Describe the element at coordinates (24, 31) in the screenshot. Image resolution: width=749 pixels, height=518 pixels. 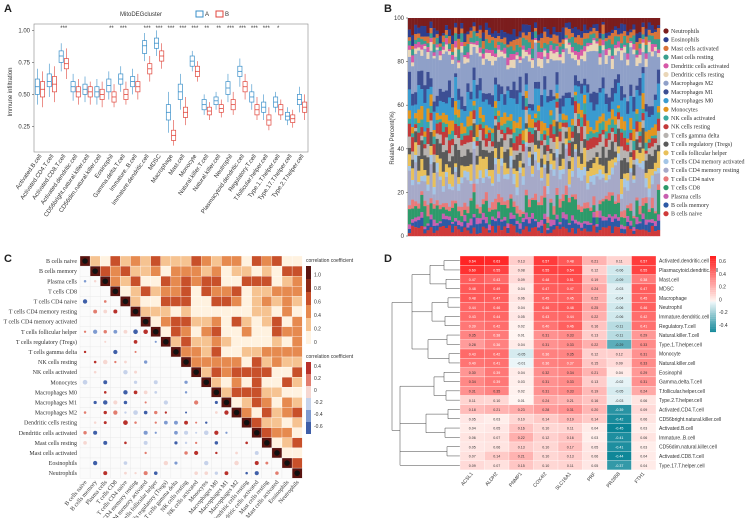
I see `y-tick-label: 1.00` at that location.